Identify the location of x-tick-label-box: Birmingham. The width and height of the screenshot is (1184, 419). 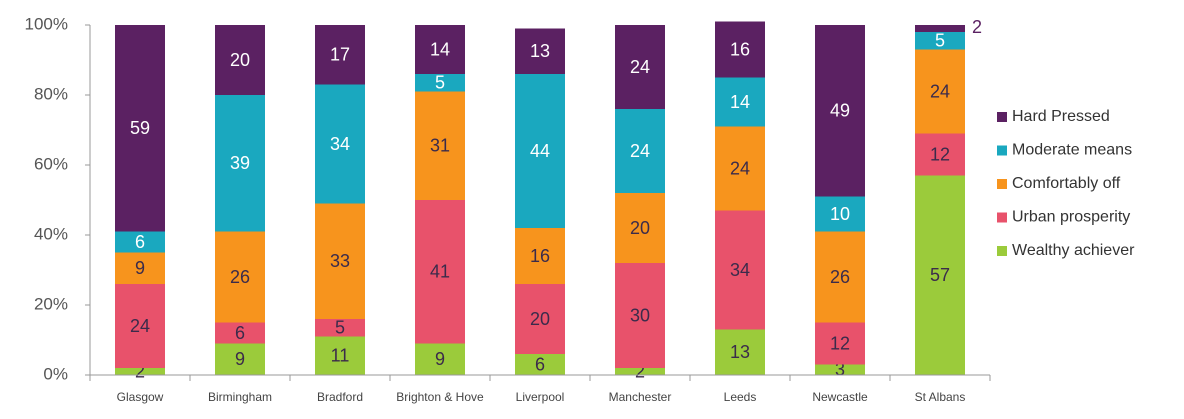
(240, 397).